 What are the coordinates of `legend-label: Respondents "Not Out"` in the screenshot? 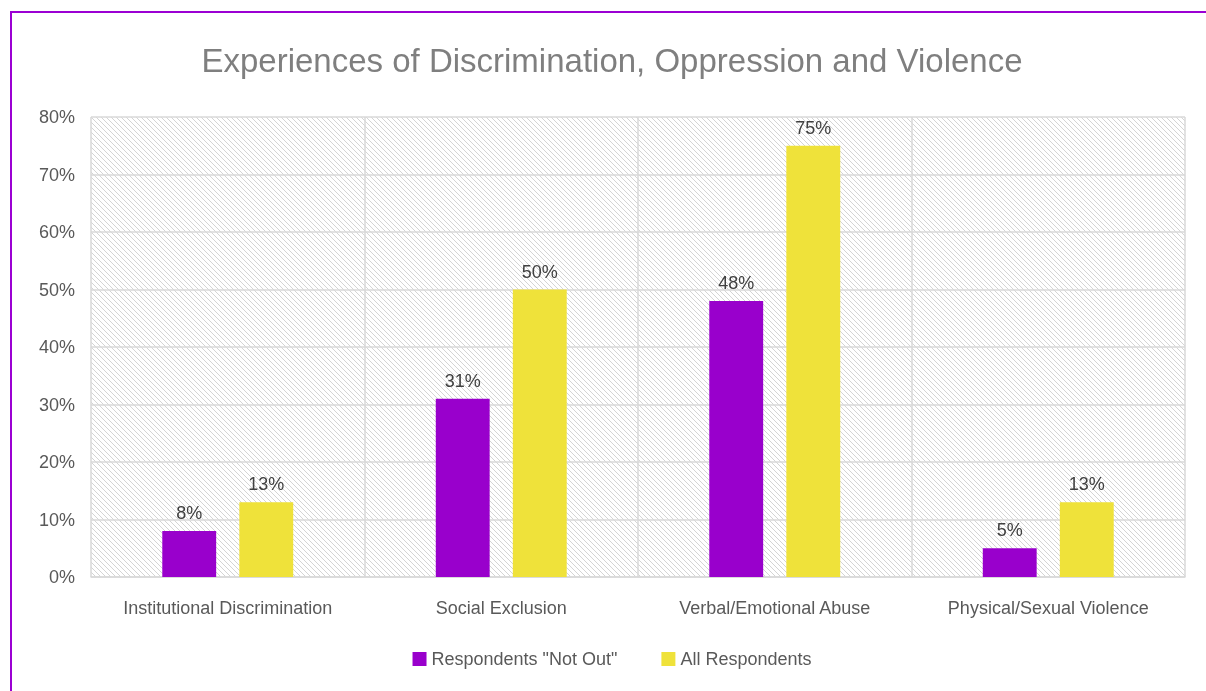 It's located at (524, 659).